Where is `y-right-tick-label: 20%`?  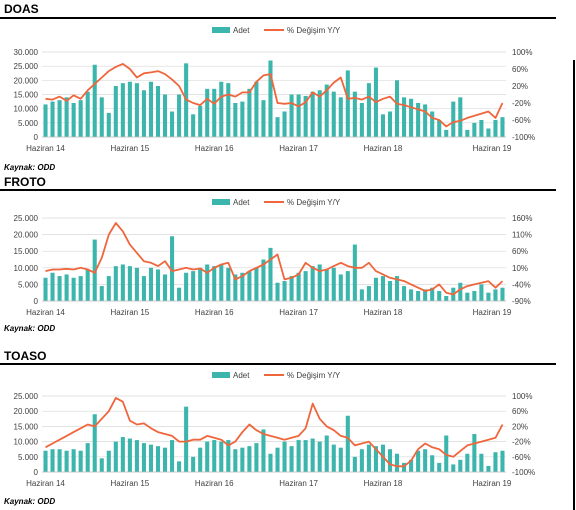 y-right-tick-label: 20% is located at coordinates (520, 426).